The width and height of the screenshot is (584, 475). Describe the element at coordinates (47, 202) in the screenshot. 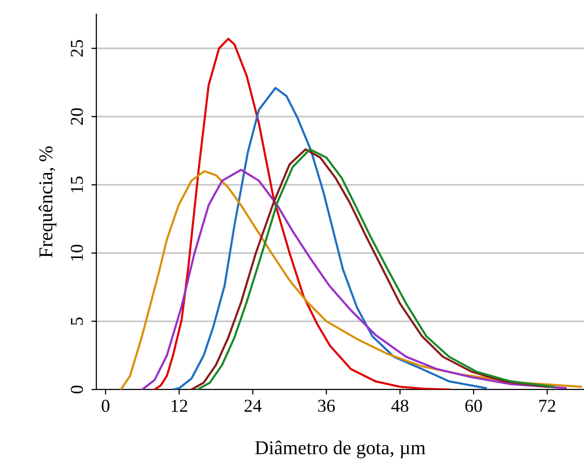

I see `y-axis-title: Frequência, %` at that location.